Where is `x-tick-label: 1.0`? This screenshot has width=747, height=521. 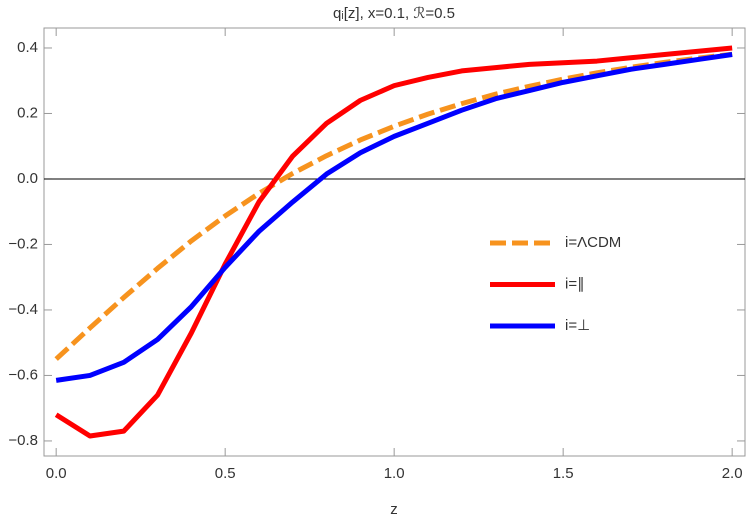
x-tick-label: 1.0 is located at coordinates (394, 473).